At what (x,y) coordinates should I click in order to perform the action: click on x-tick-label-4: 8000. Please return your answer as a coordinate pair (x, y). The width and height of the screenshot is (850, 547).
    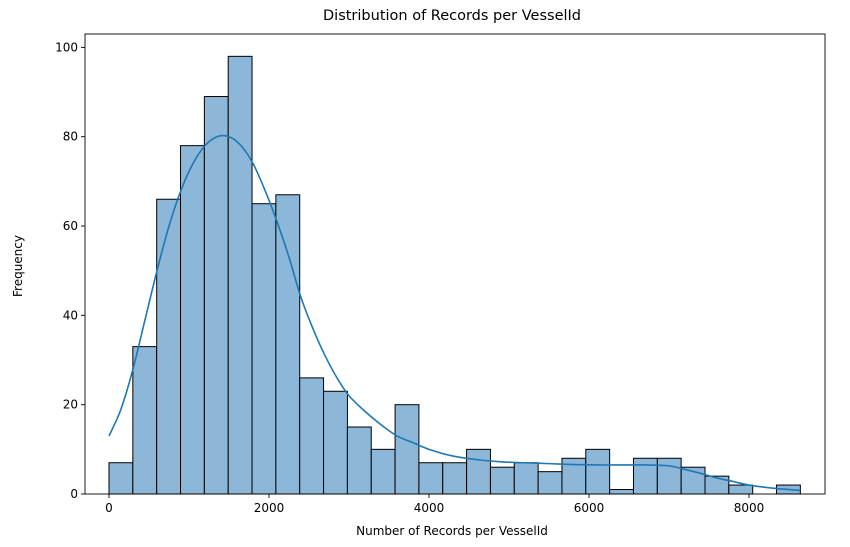
    Looking at the image, I should click on (749, 508).